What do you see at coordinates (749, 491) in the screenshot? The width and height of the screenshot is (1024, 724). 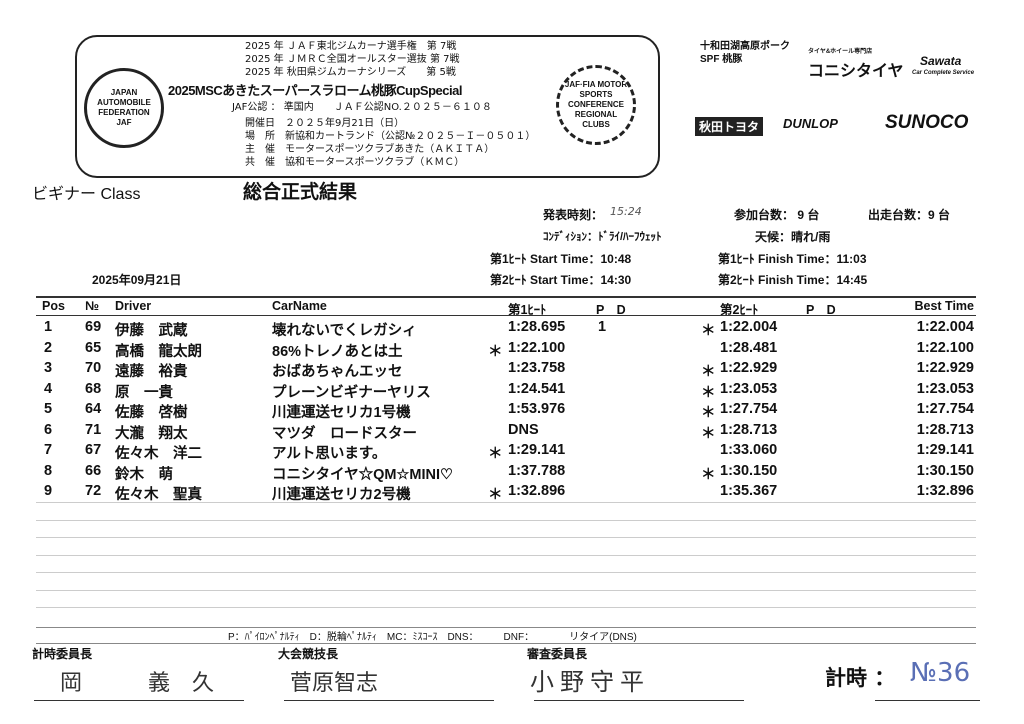 I see `heat2-time: 1:35.367` at bounding box center [749, 491].